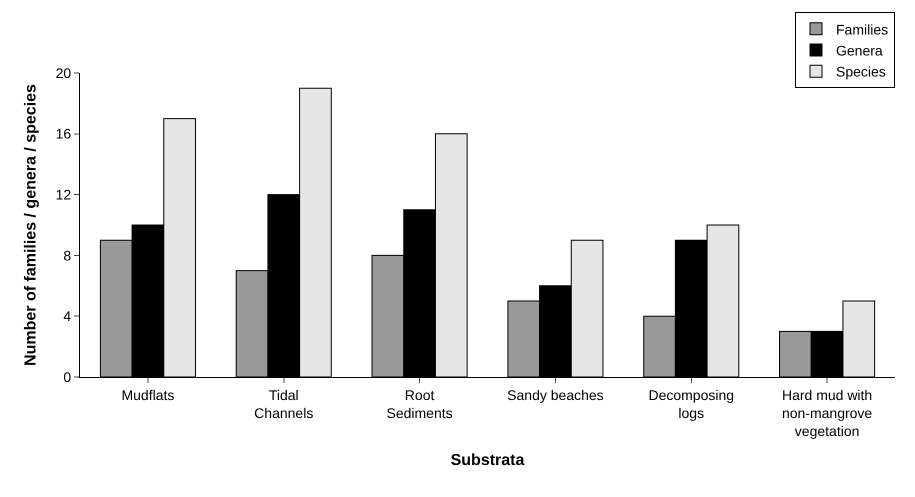 This screenshot has width=915, height=497. What do you see at coordinates (284, 403) in the screenshot?
I see `x-tick-label: Tidal Channels` at bounding box center [284, 403].